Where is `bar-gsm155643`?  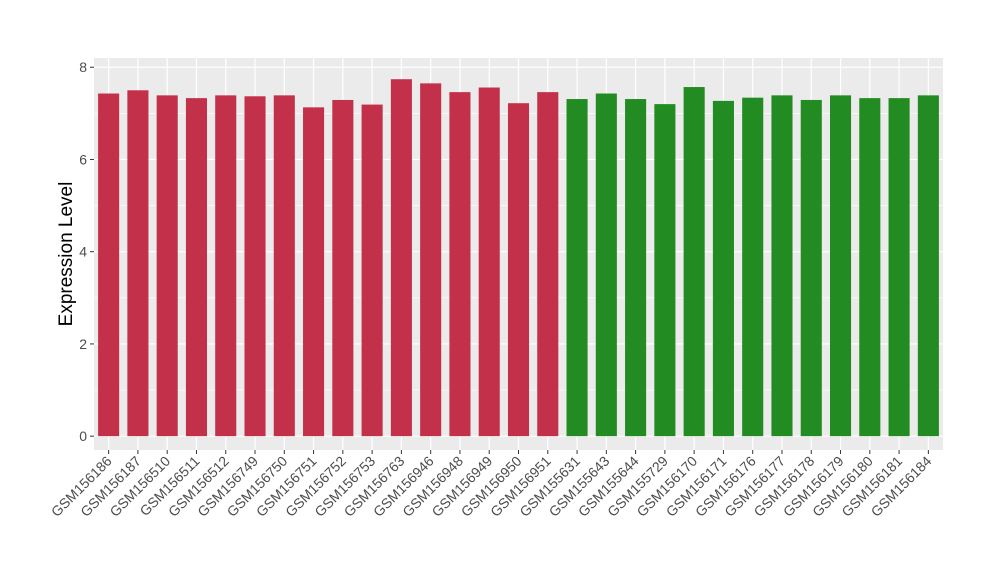 bar-gsm155643 is located at coordinates (606, 265).